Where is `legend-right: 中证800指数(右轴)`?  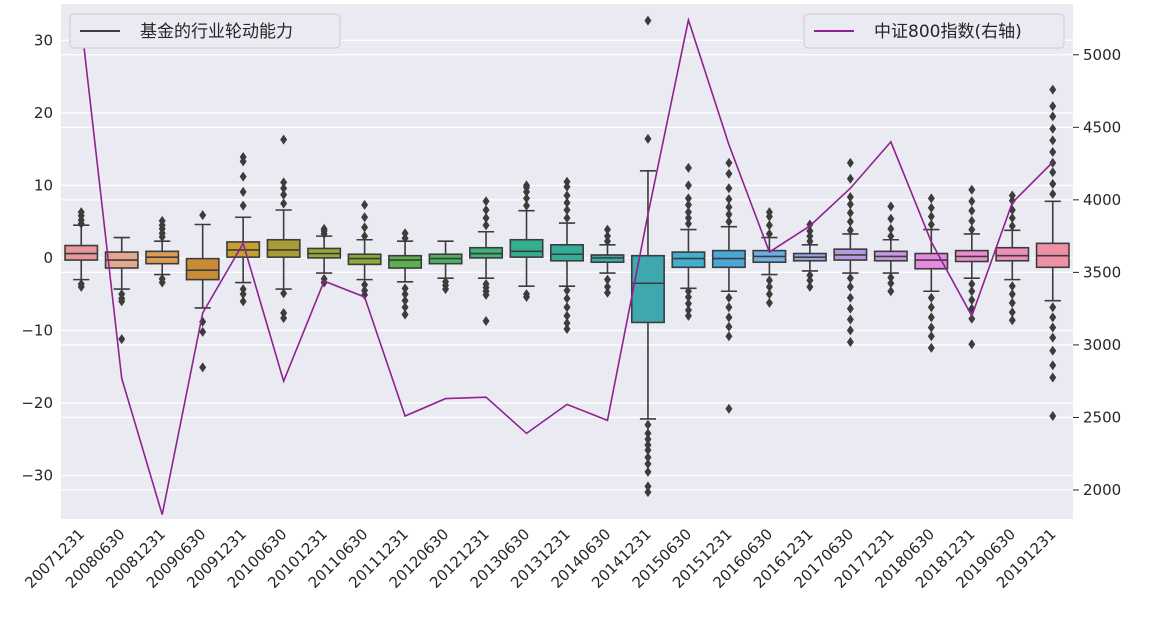
legend-right: 中证800指数(右轴) is located at coordinates (934, 31).